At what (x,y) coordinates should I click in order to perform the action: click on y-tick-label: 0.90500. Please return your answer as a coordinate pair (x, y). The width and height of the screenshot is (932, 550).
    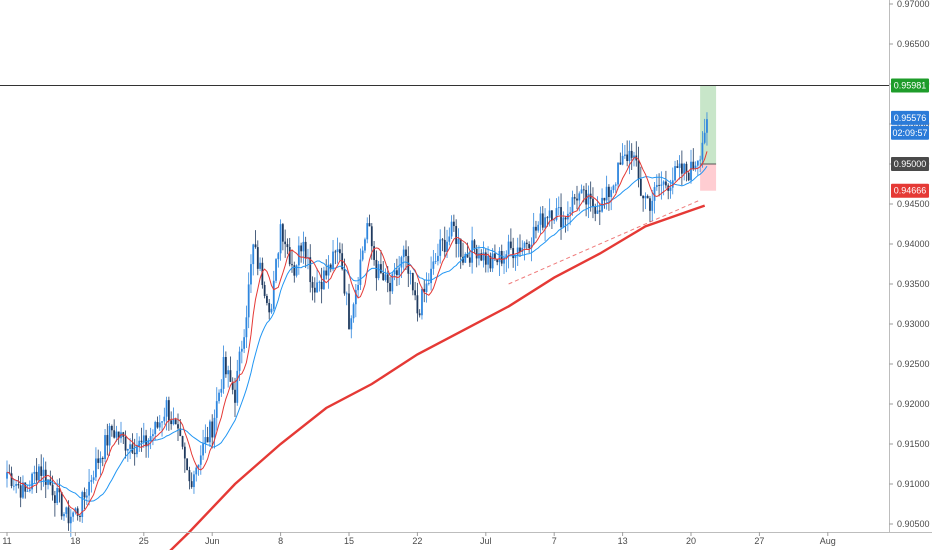
    Looking at the image, I should click on (913, 524).